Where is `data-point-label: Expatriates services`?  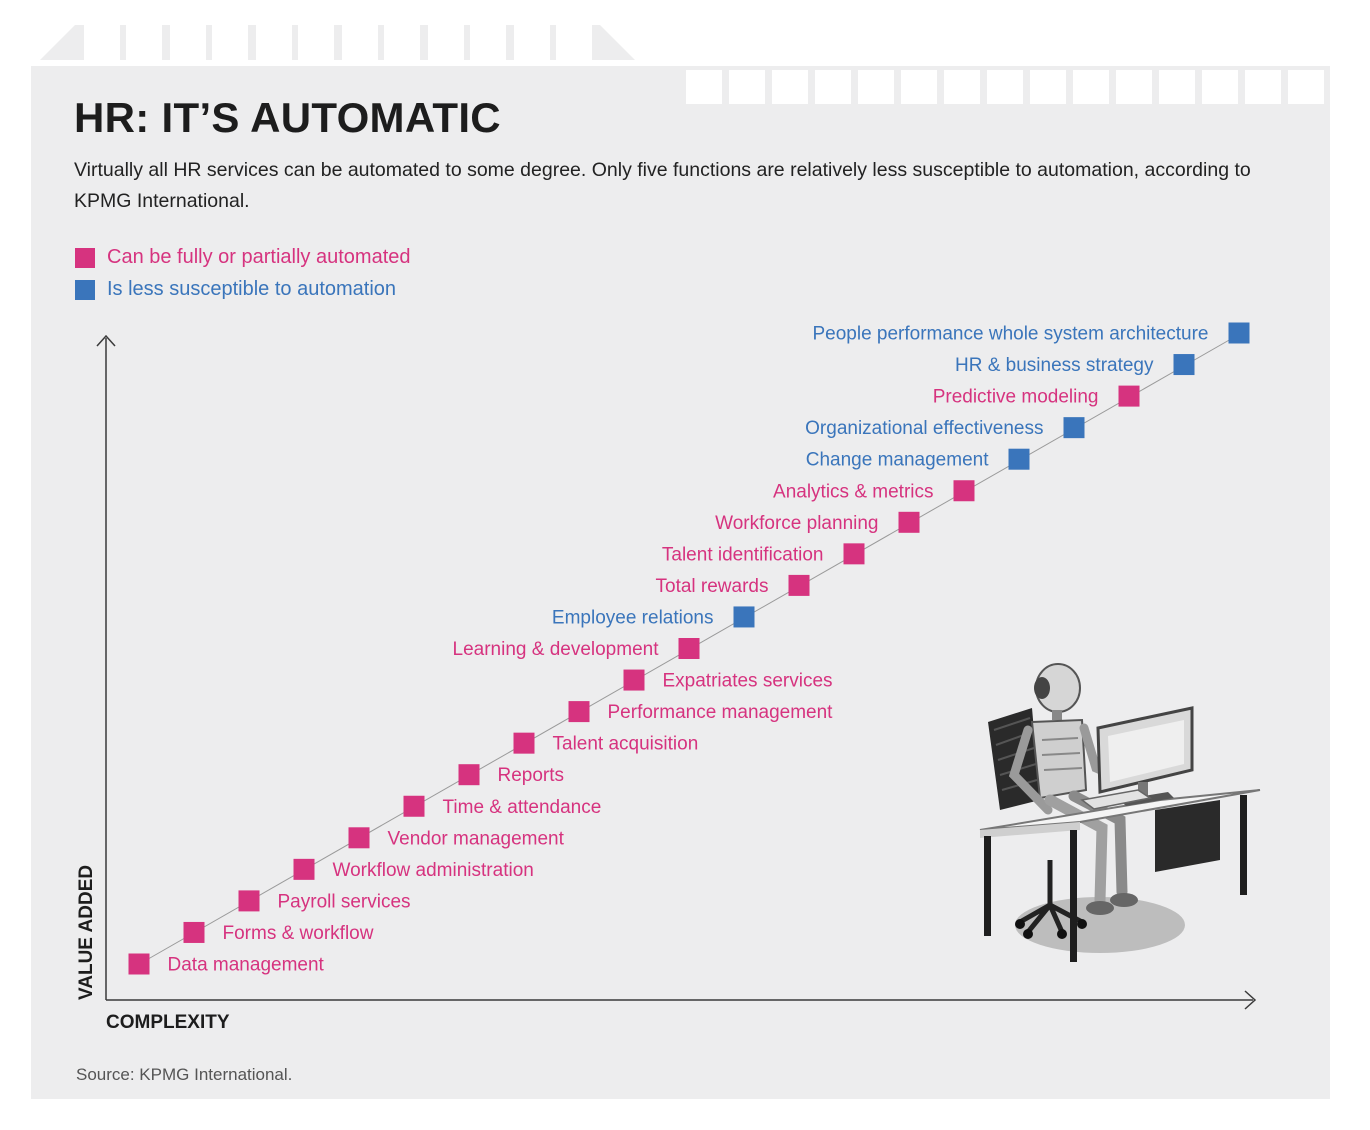 data-point-label: Expatriates services is located at coordinates (748, 681).